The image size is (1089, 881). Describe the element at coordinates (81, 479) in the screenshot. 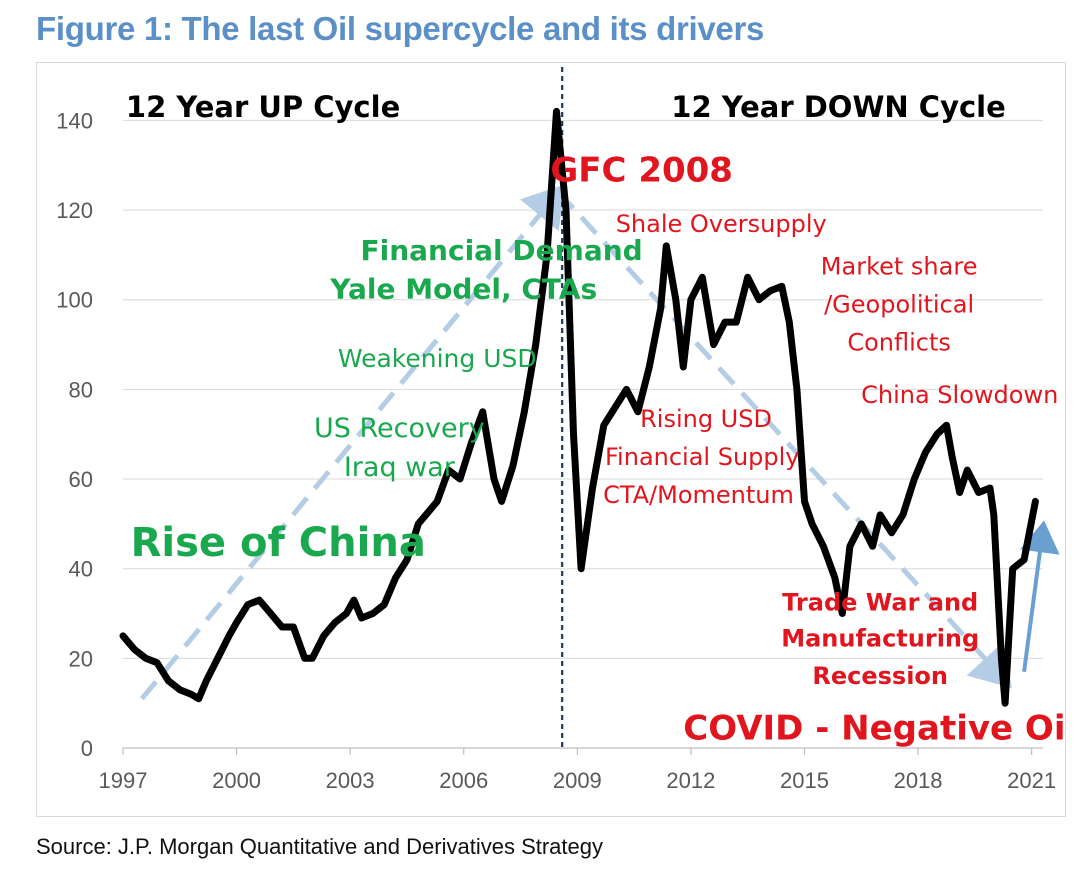

I see `y-tick-label: 60` at that location.